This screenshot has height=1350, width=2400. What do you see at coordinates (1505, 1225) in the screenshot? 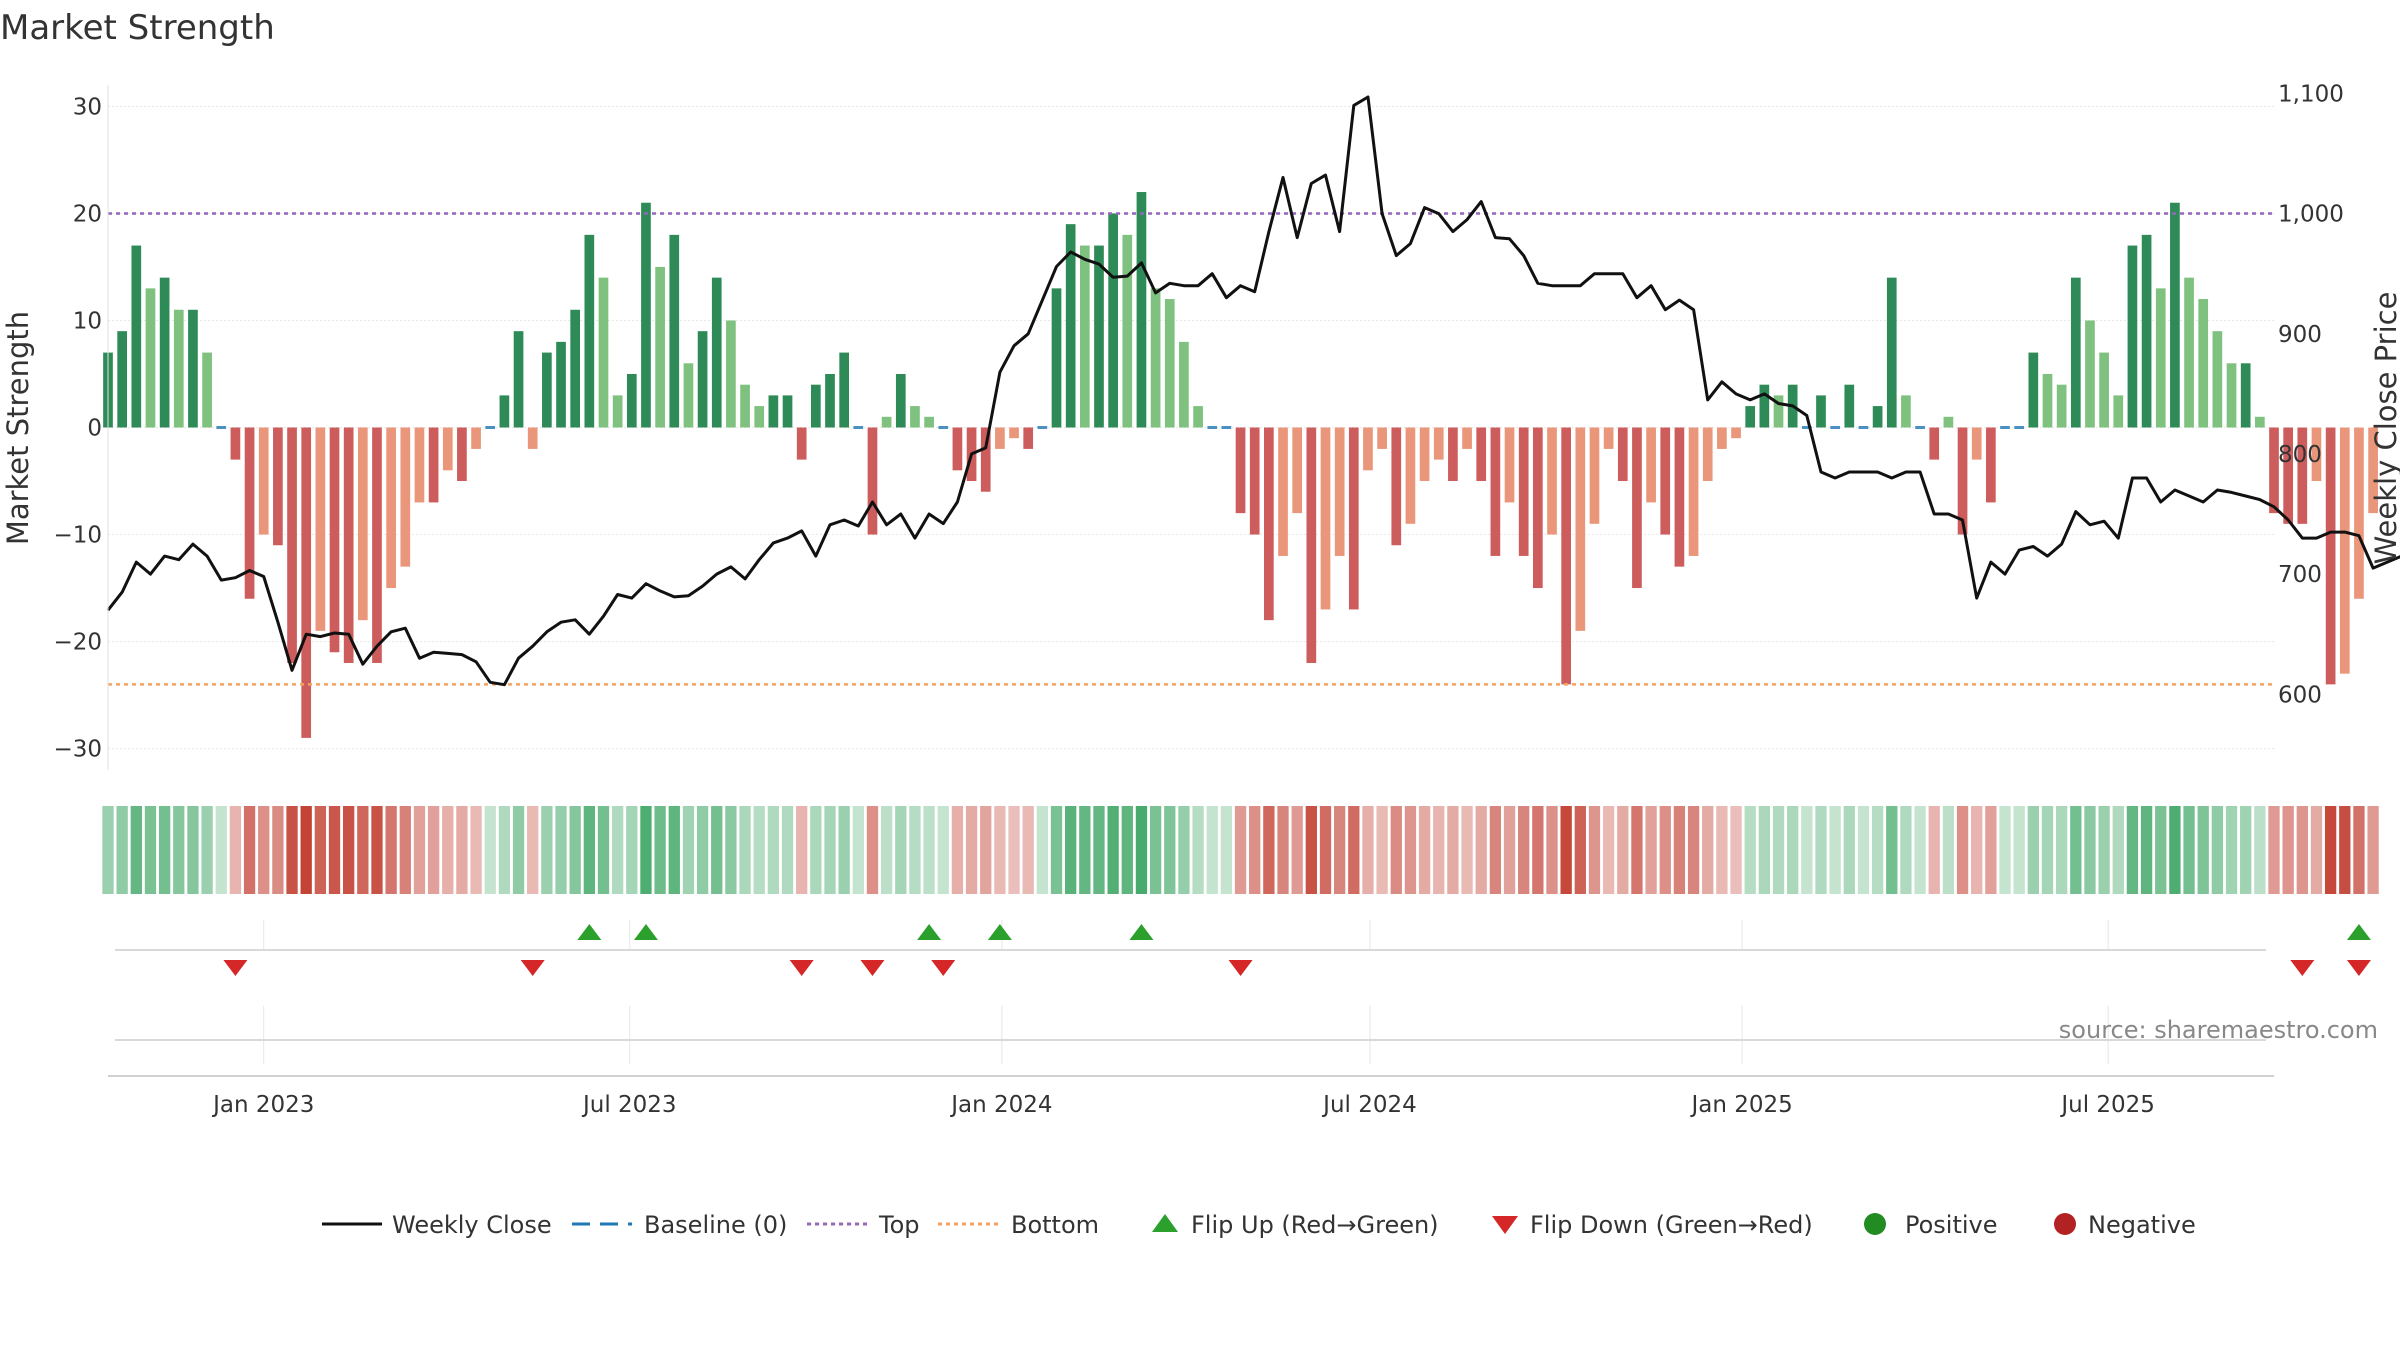
I see `legend-swatch-flip-down` at bounding box center [1505, 1225].